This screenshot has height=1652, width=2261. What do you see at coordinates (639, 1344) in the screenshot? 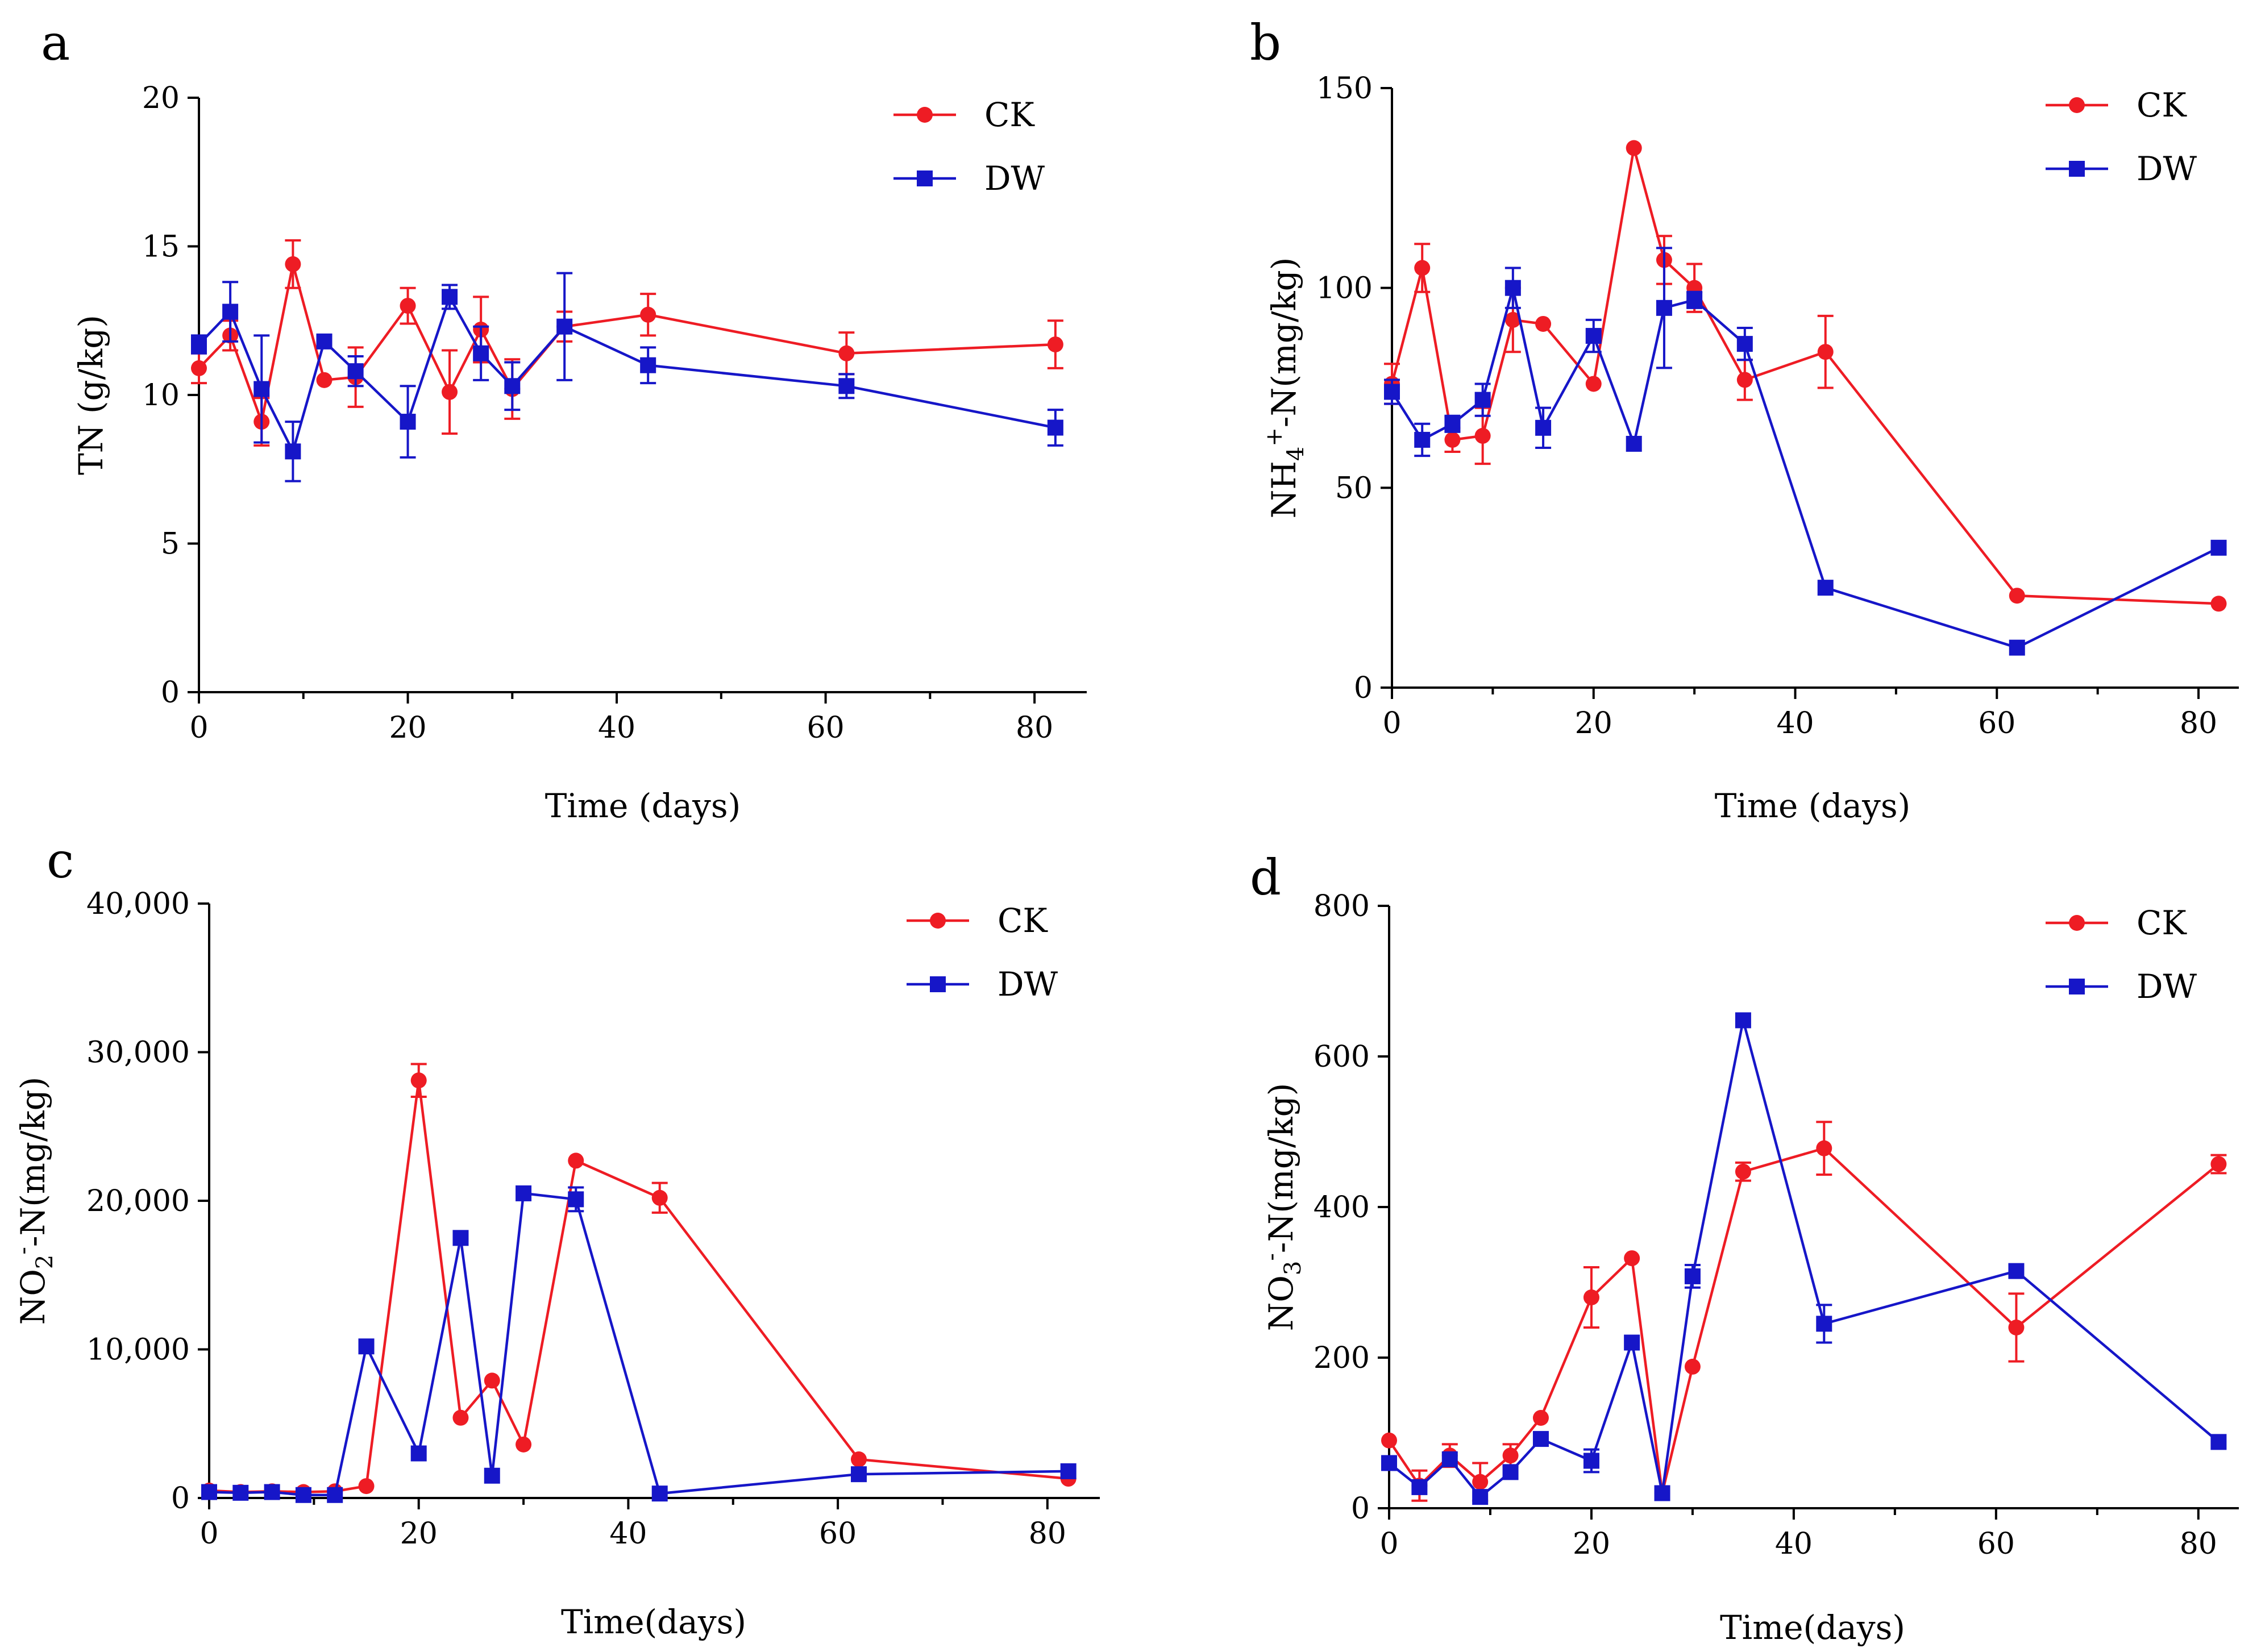
I see `panel-c-dw-line` at bounding box center [639, 1344].